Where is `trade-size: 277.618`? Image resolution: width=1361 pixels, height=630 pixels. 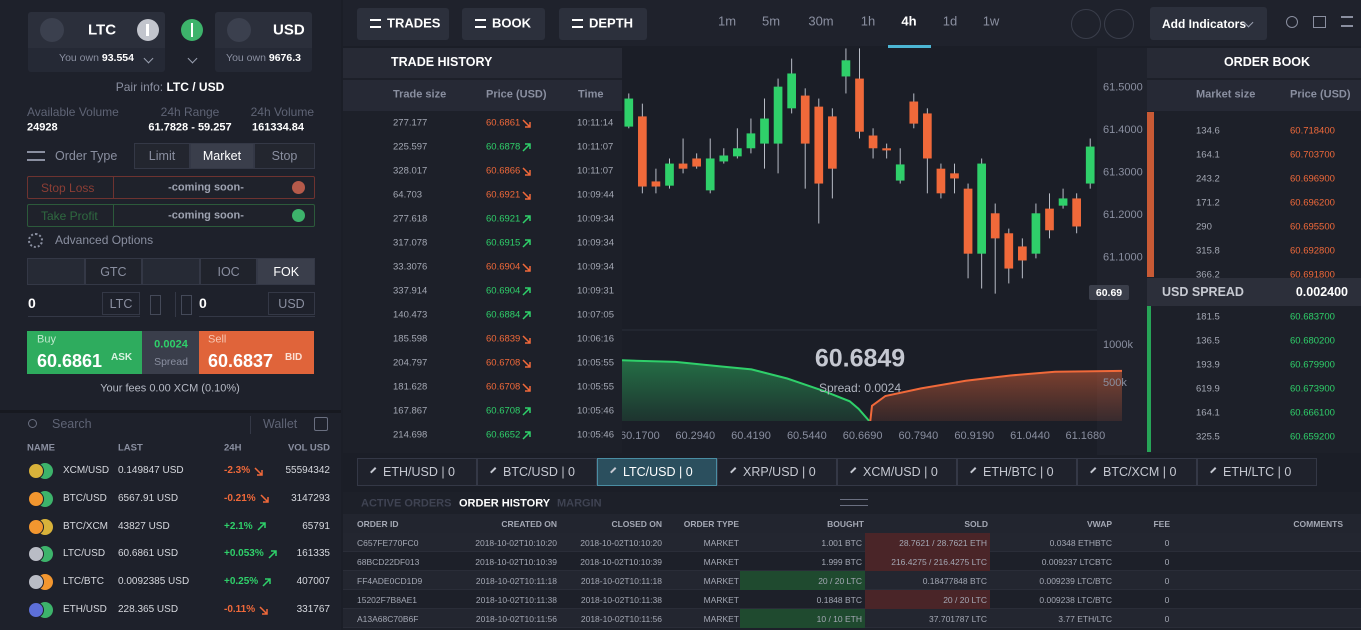 trade-size: 277.618 is located at coordinates (410, 219).